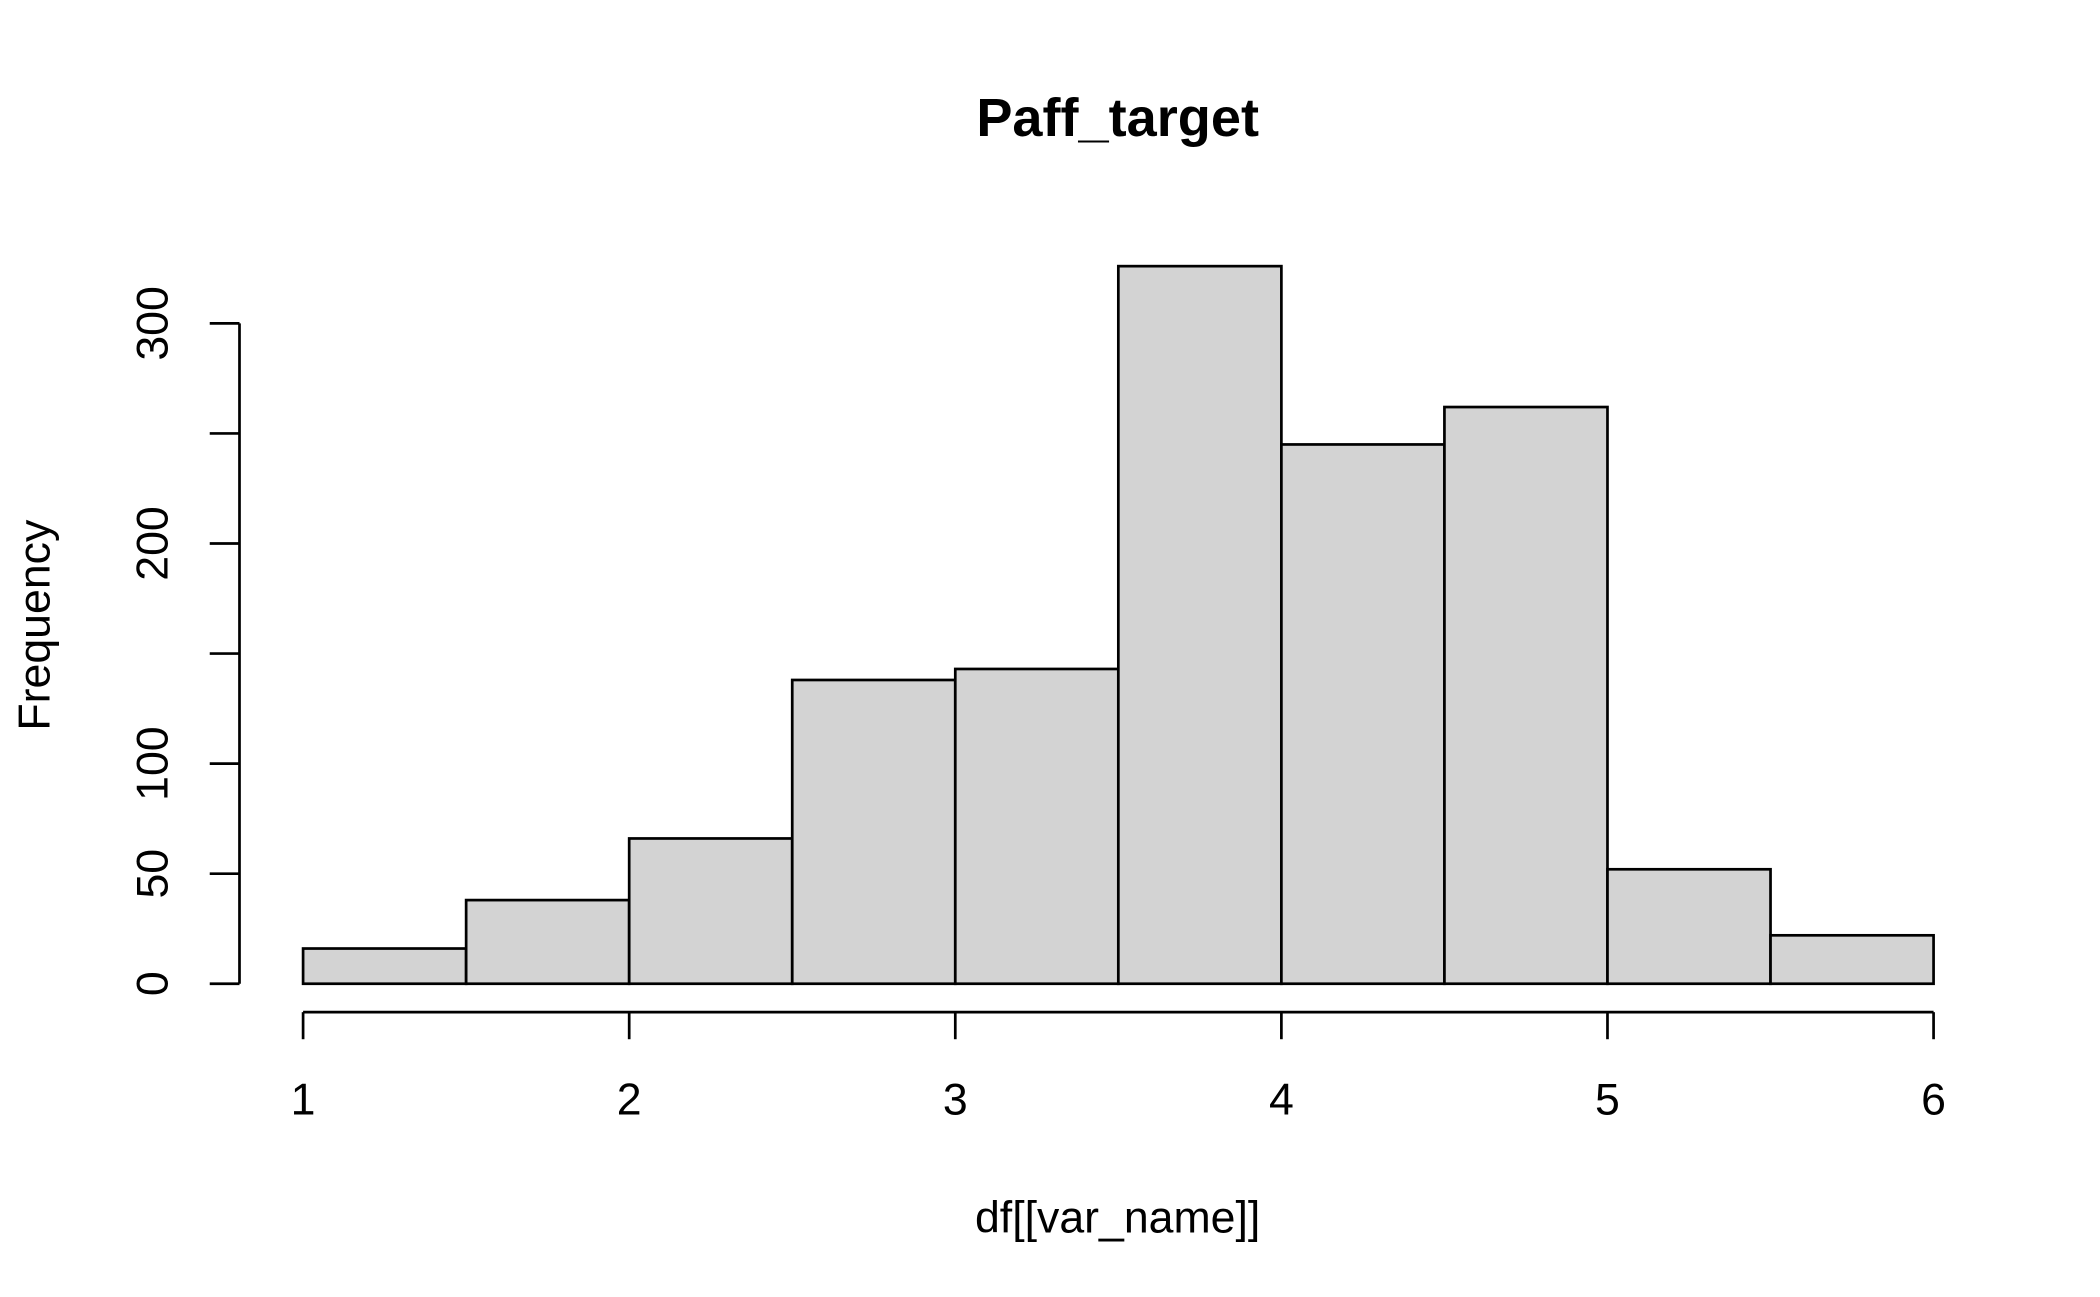  What do you see at coordinates (1607, 1100) in the screenshot?
I see `x-tick-label: 5` at bounding box center [1607, 1100].